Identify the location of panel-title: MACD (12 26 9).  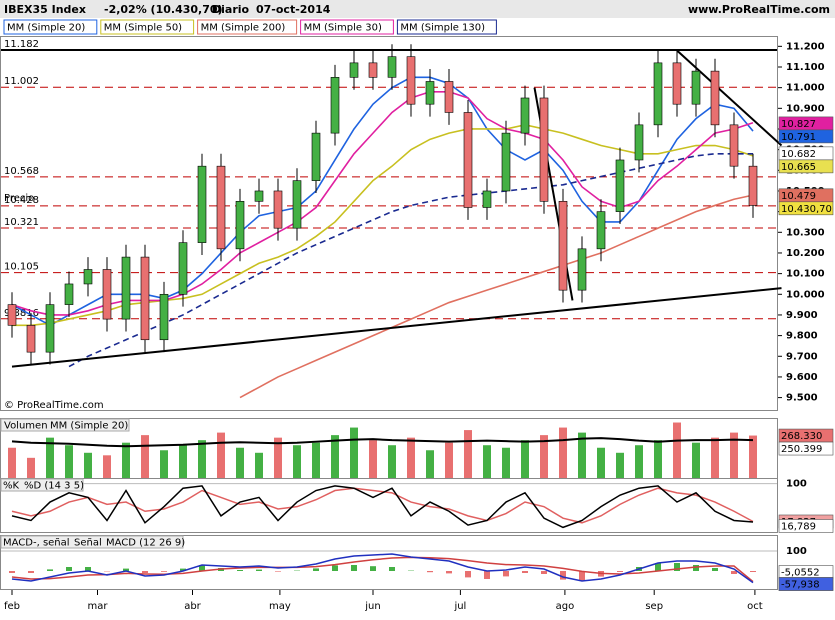
(145, 543).